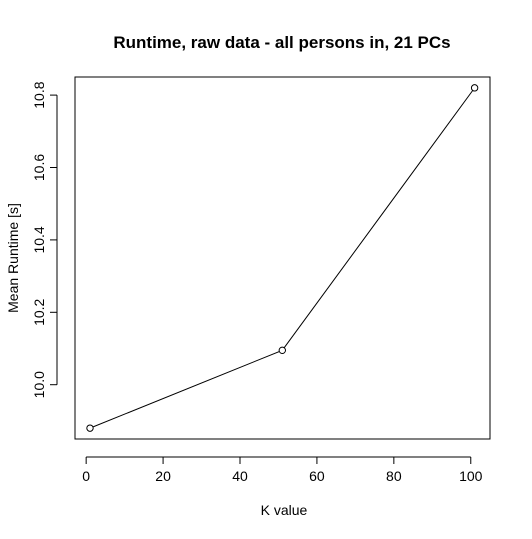  Describe the element at coordinates (39, 239) in the screenshot. I see `y-tick-label: 10.4` at that location.